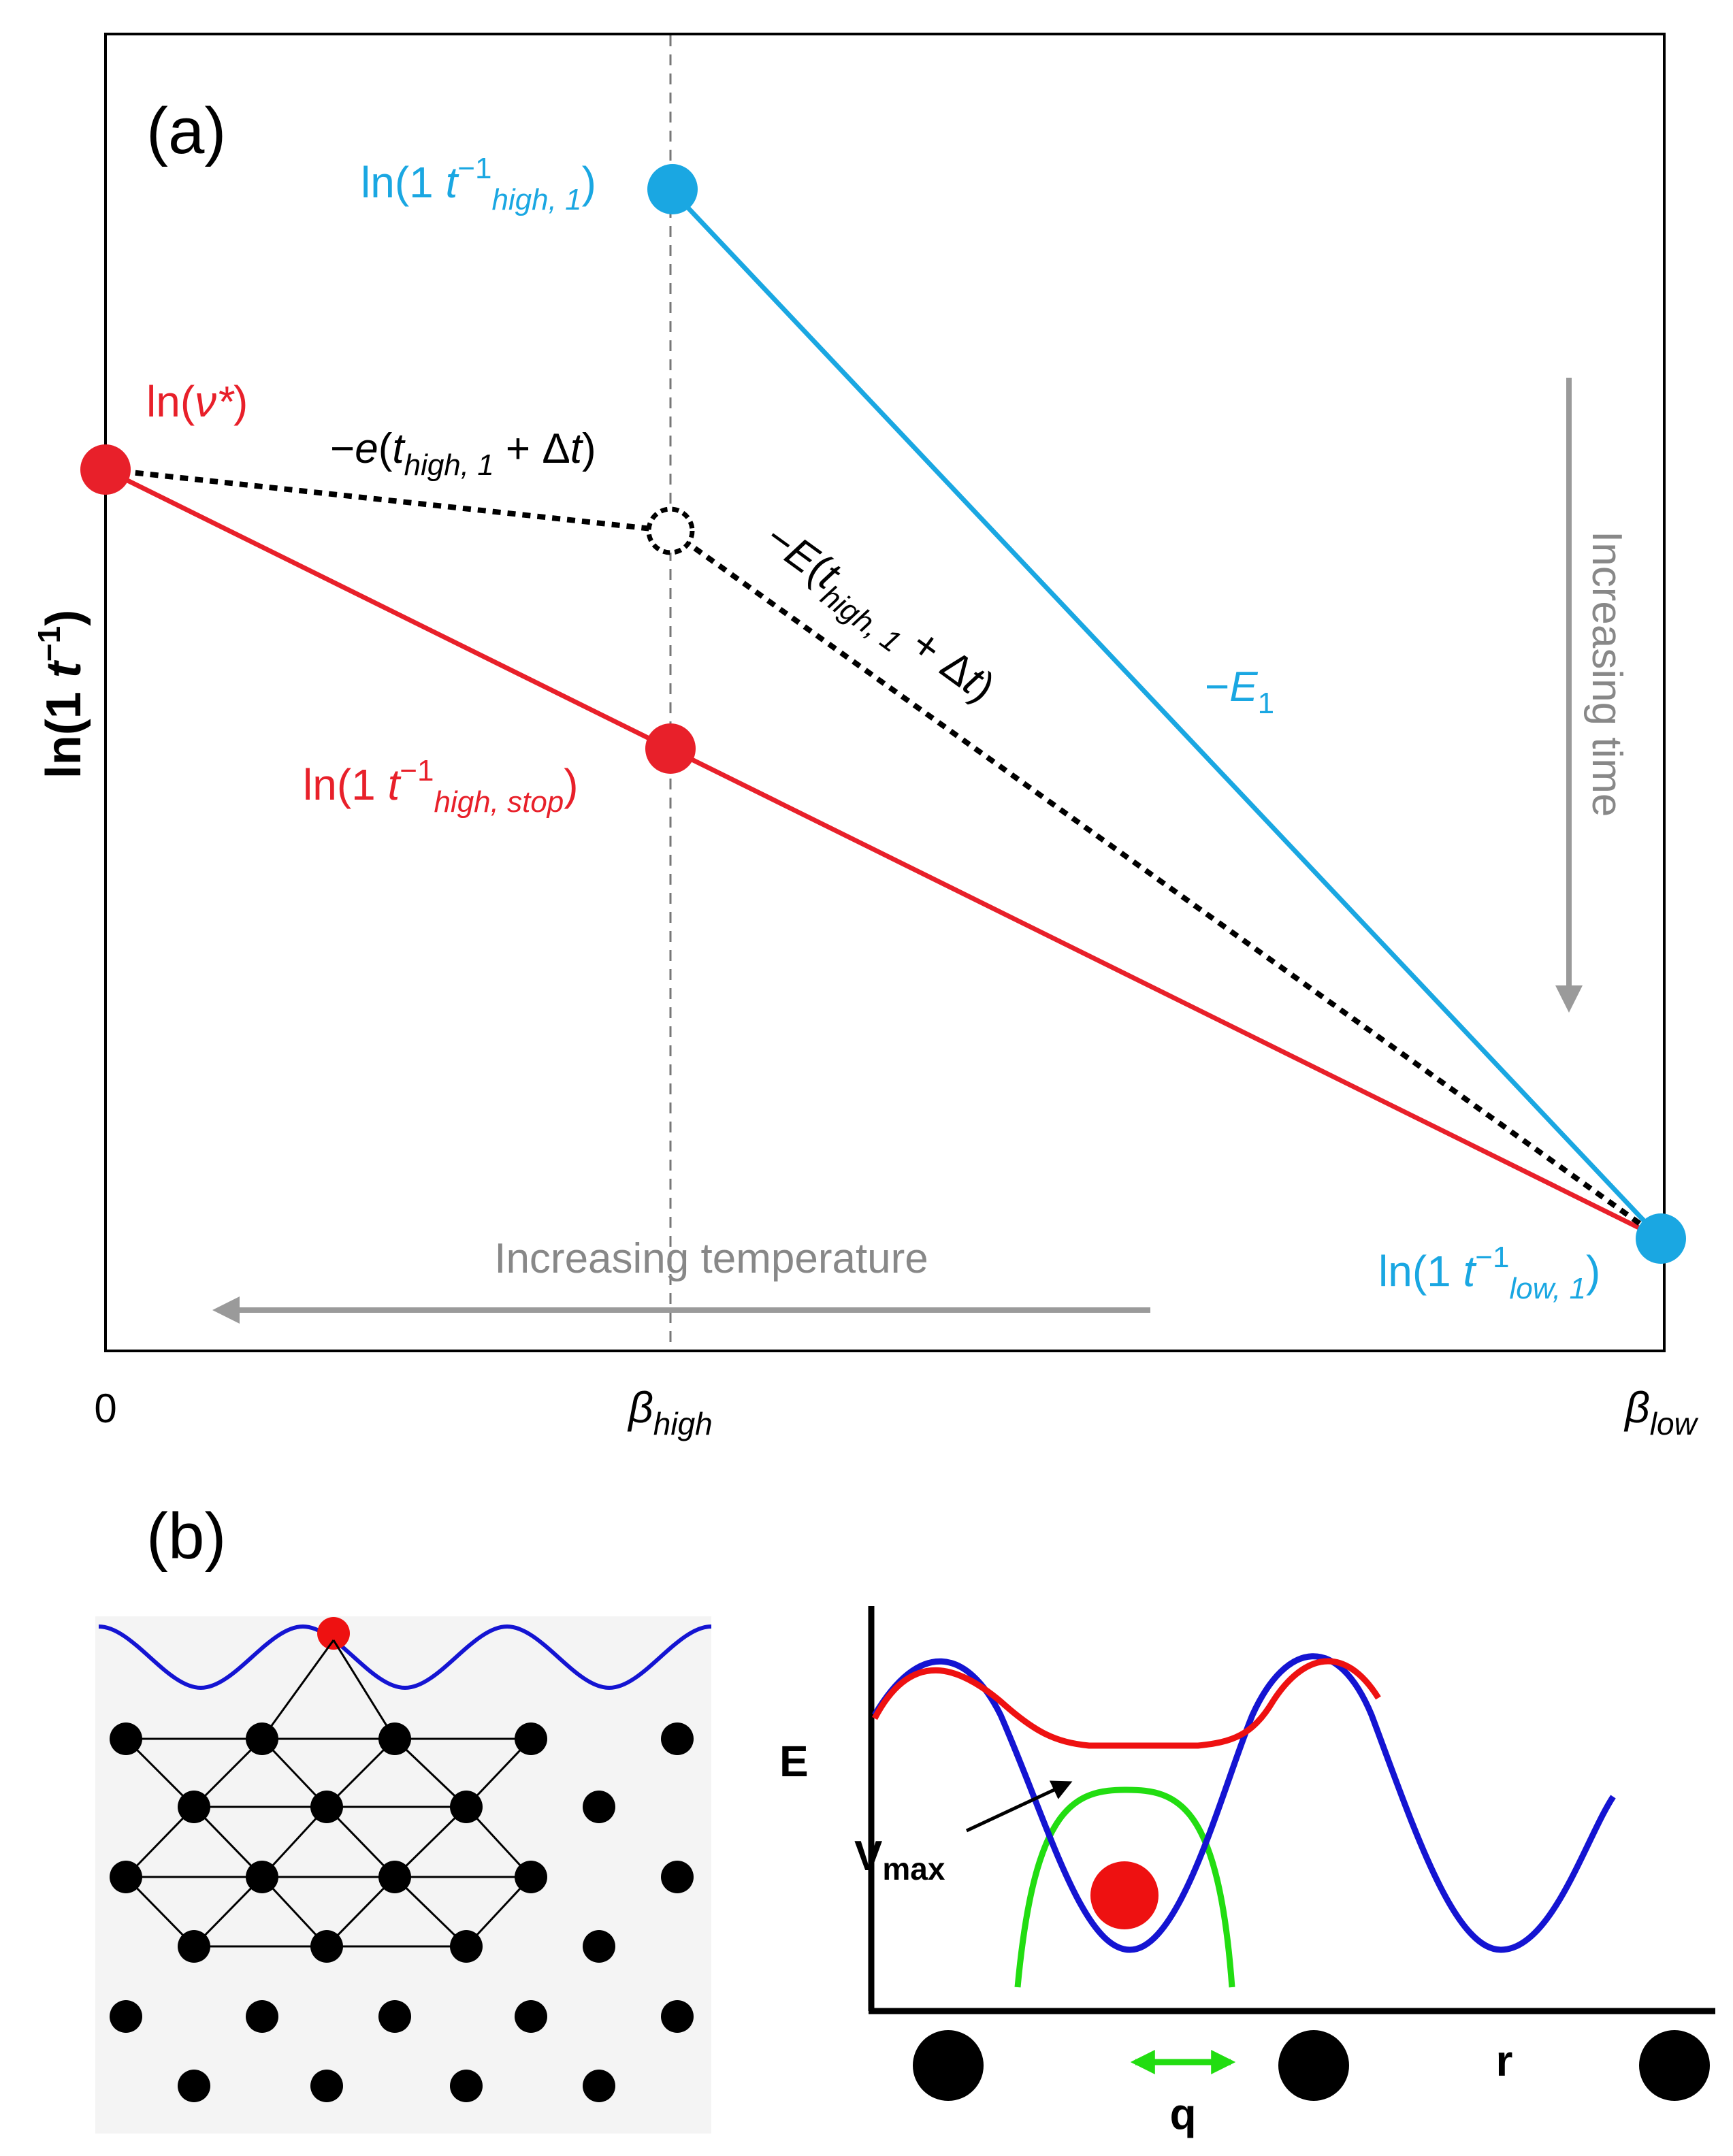  I want to click on lattice-atoms, so click(402, 1871).